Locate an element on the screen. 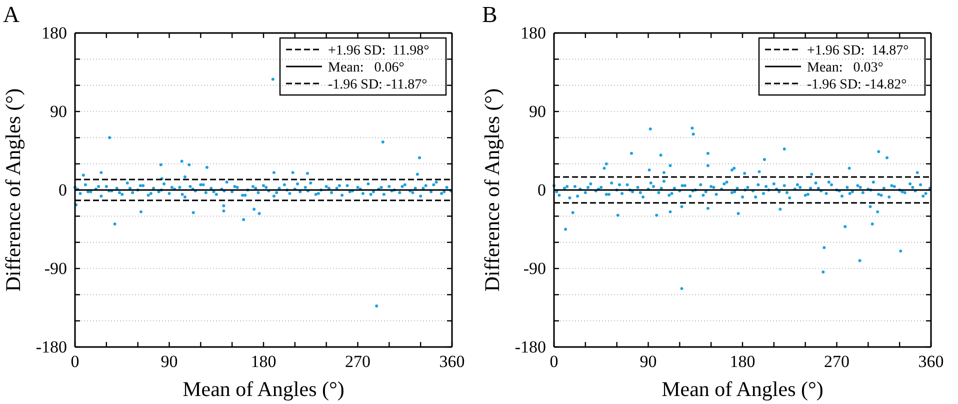  legend-label: +1.96 SD: 14.87° is located at coordinates (858, 51).